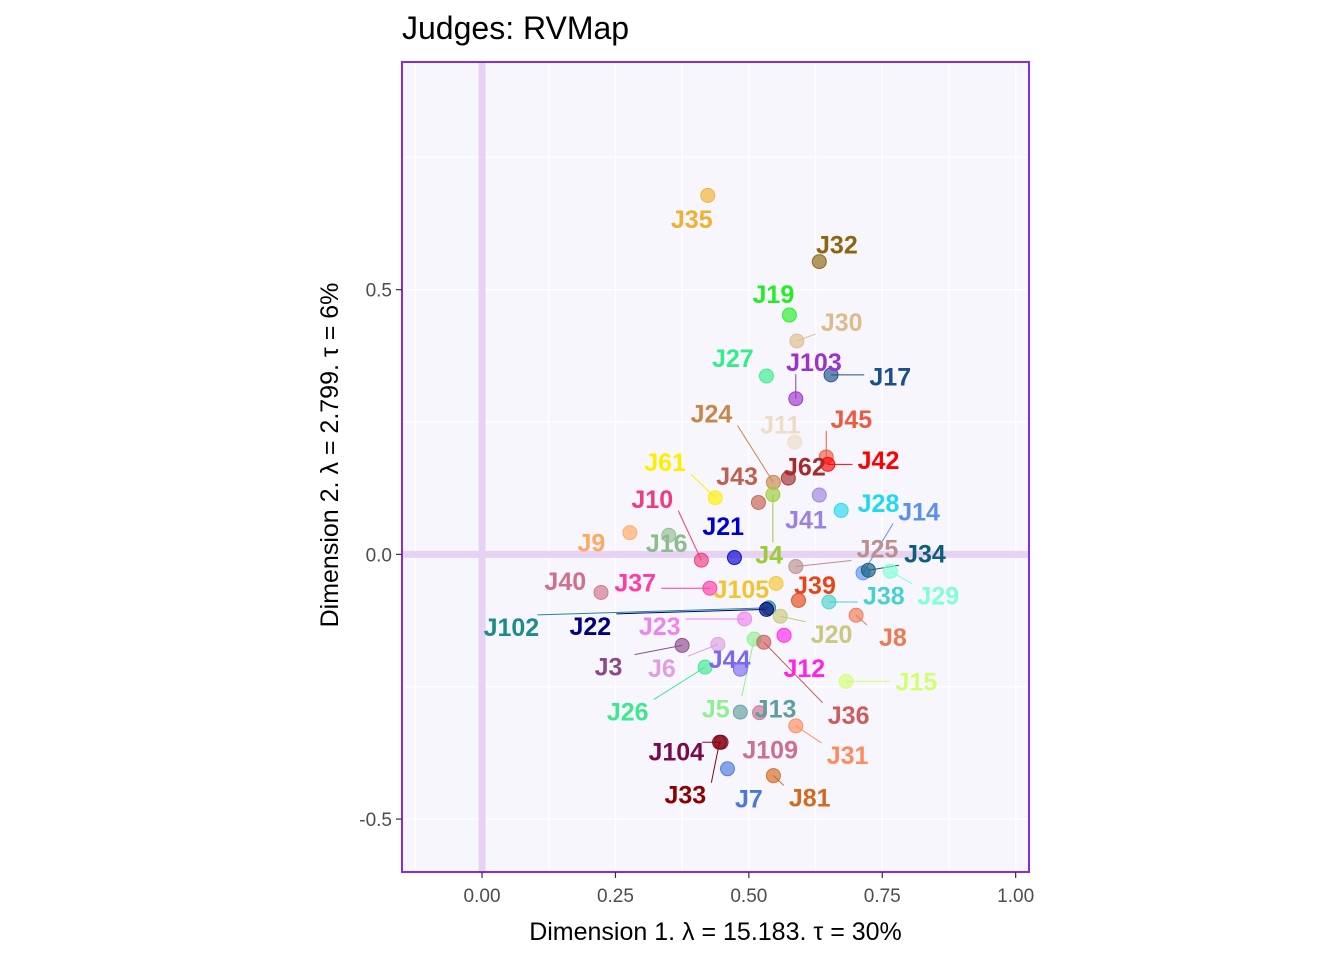  I want to click on label-j32: J32, so click(837, 246).